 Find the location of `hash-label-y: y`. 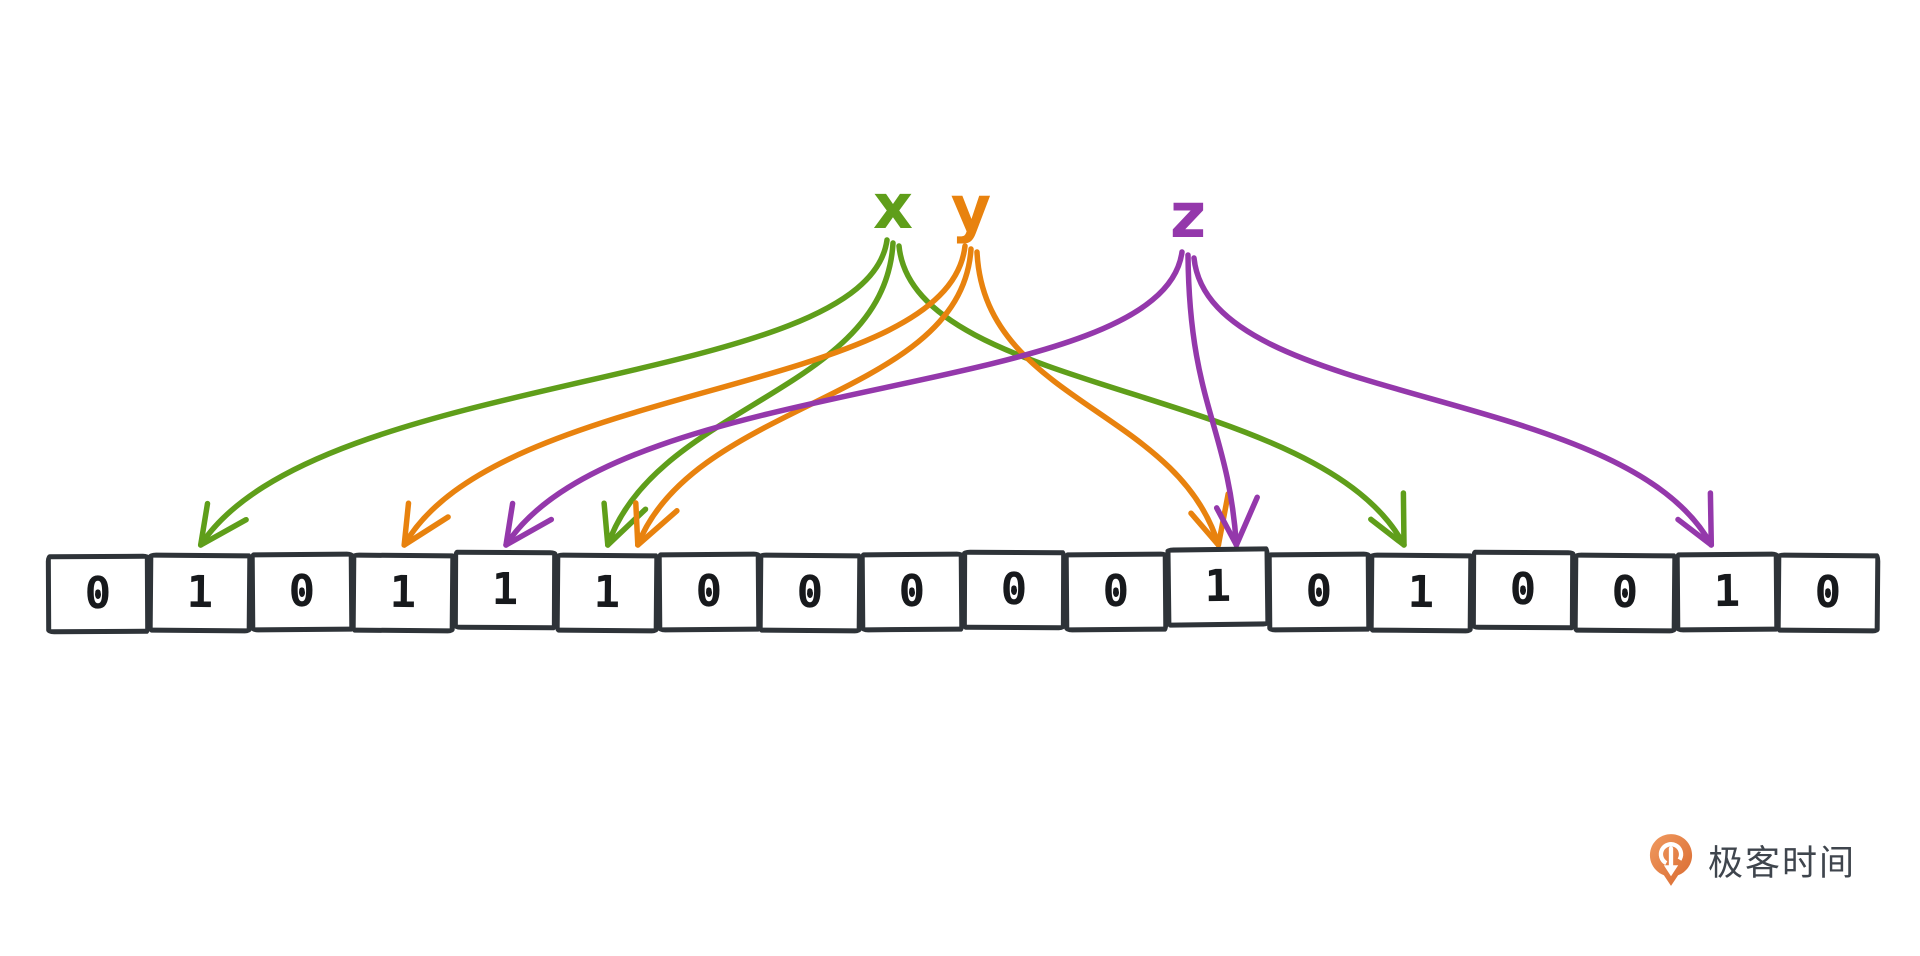

hash-label-y: y is located at coordinates (971, 208).